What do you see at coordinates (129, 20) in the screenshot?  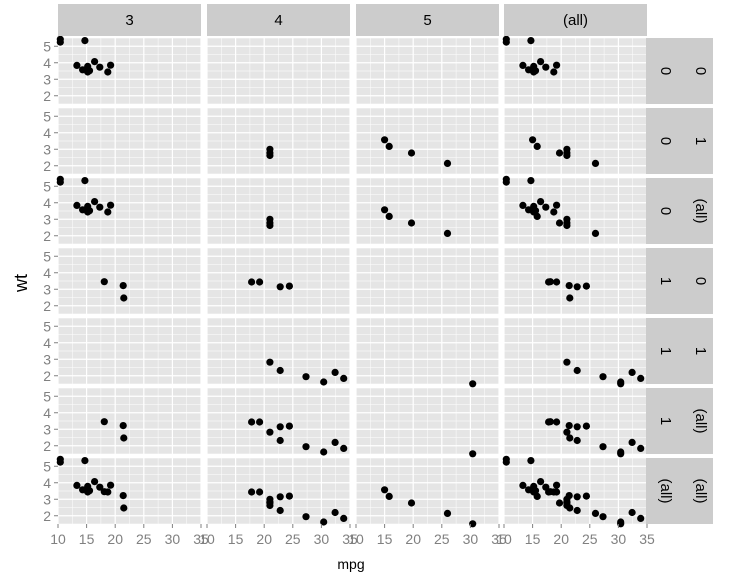 I see `column-strip-label: 3` at bounding box center [129, 20].